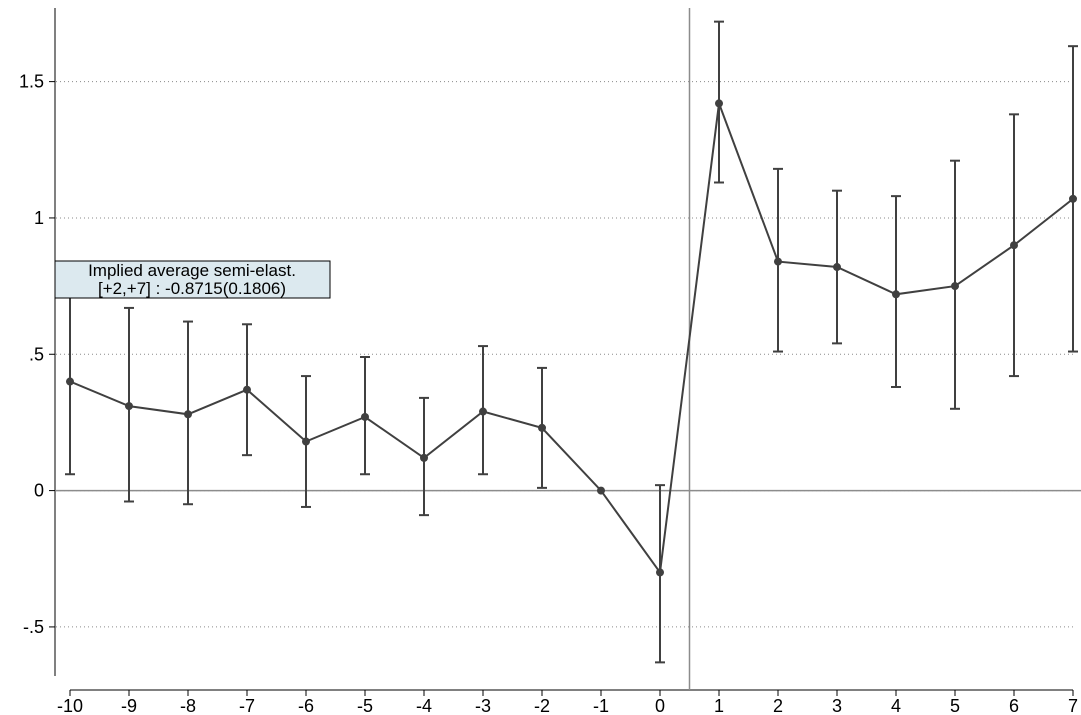 The width and height of the screenshot is (1081, 715). Describe the element at coordinates (1073, 705) in the screenshot. I see `x-tick-label: 7` at that location.